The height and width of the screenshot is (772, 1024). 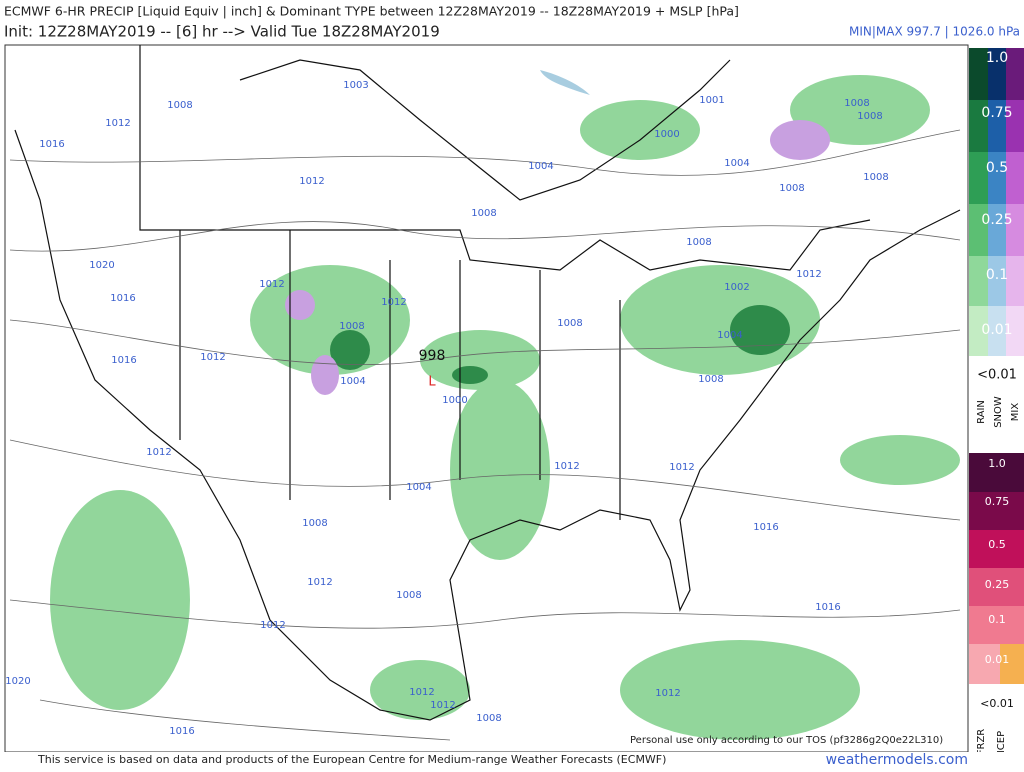 I want to click on footer-bar, so click(x=512, y=760).